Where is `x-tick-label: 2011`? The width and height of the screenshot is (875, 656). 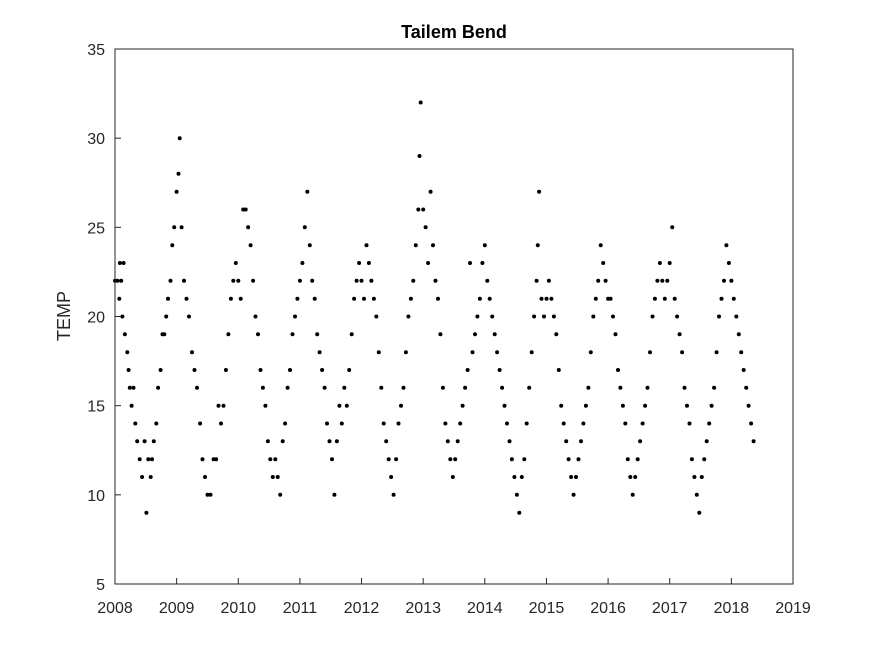 x-tick-label: 2011 is located at coordinates (300, 608).